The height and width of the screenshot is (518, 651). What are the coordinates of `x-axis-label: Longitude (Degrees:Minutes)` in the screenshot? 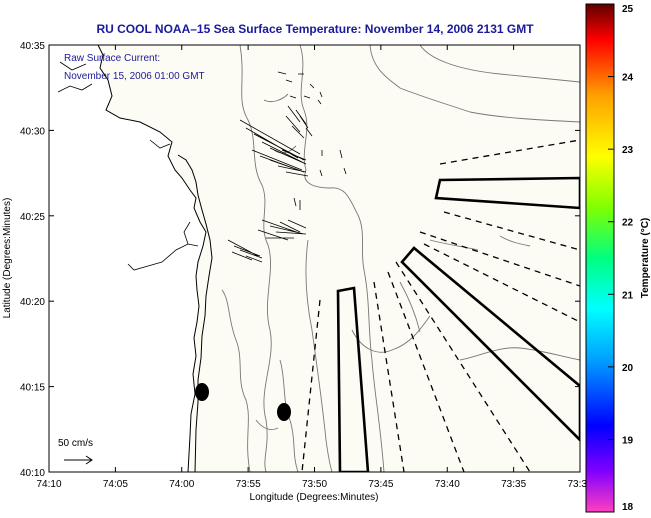 It's located at (314, 497).